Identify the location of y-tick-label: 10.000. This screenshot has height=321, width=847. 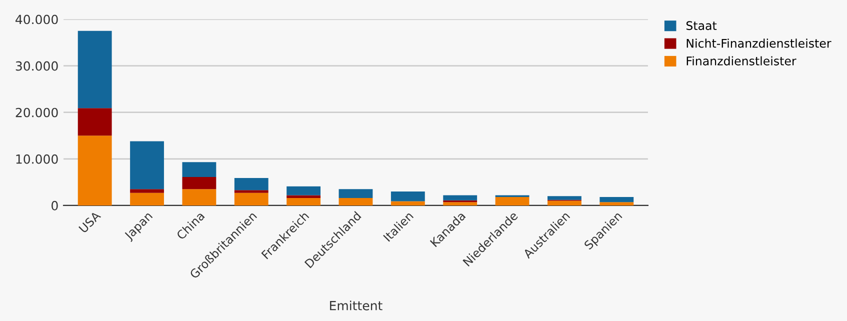
(37, 159).